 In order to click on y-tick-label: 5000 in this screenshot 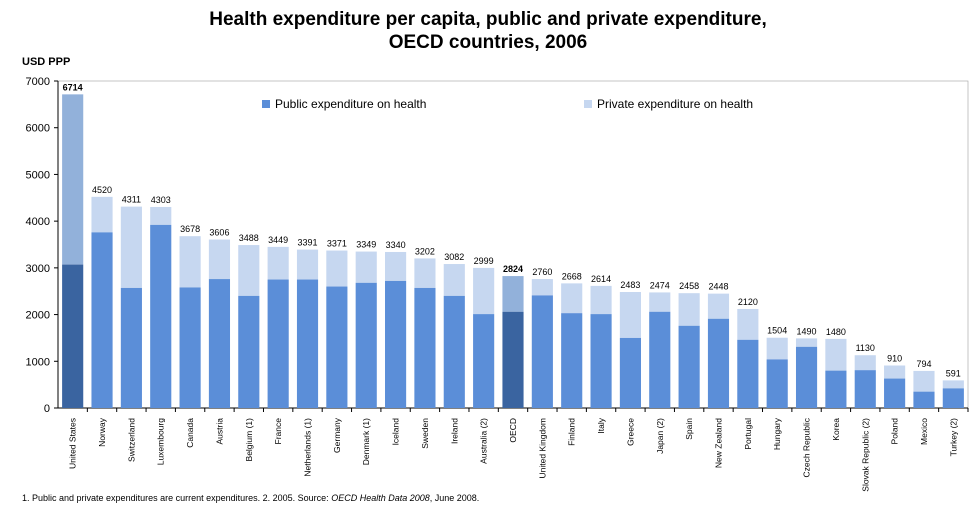, I will do `click(38, 175)`.